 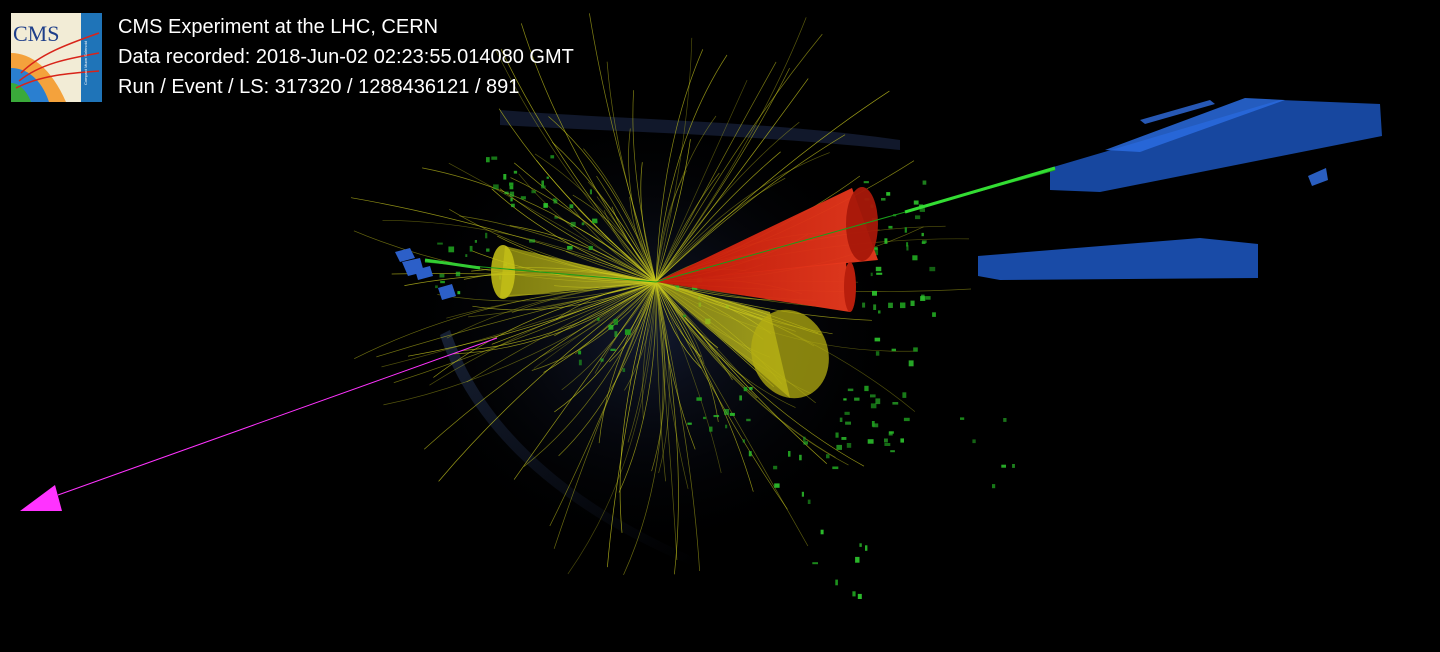 I want to click on cms-logo-text: CMS, so click(x=36, y=33).